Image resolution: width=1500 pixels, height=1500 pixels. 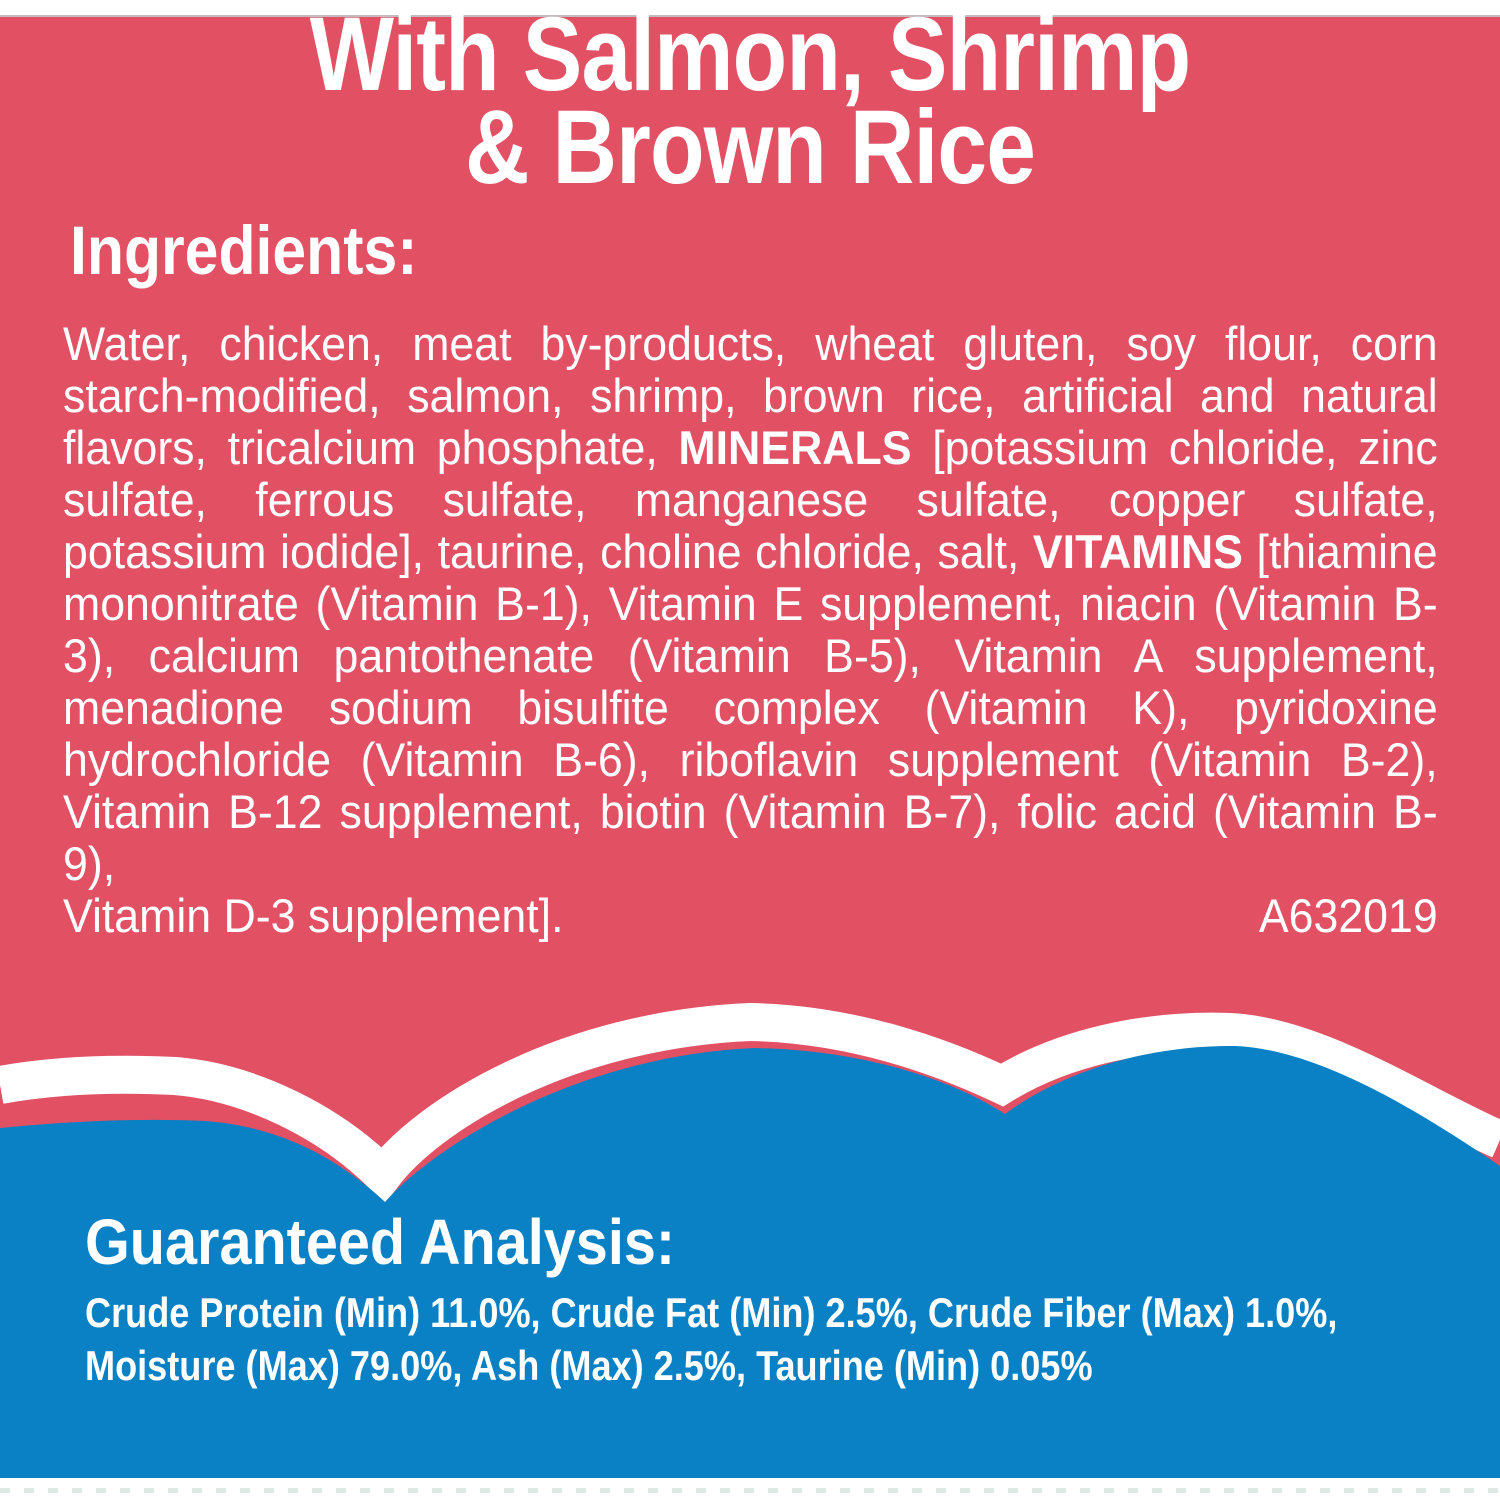 What do you see at coordinates (1348, 915) in the screenshot?
I see `product-code: A632019` at bounding box center [1348, 915].